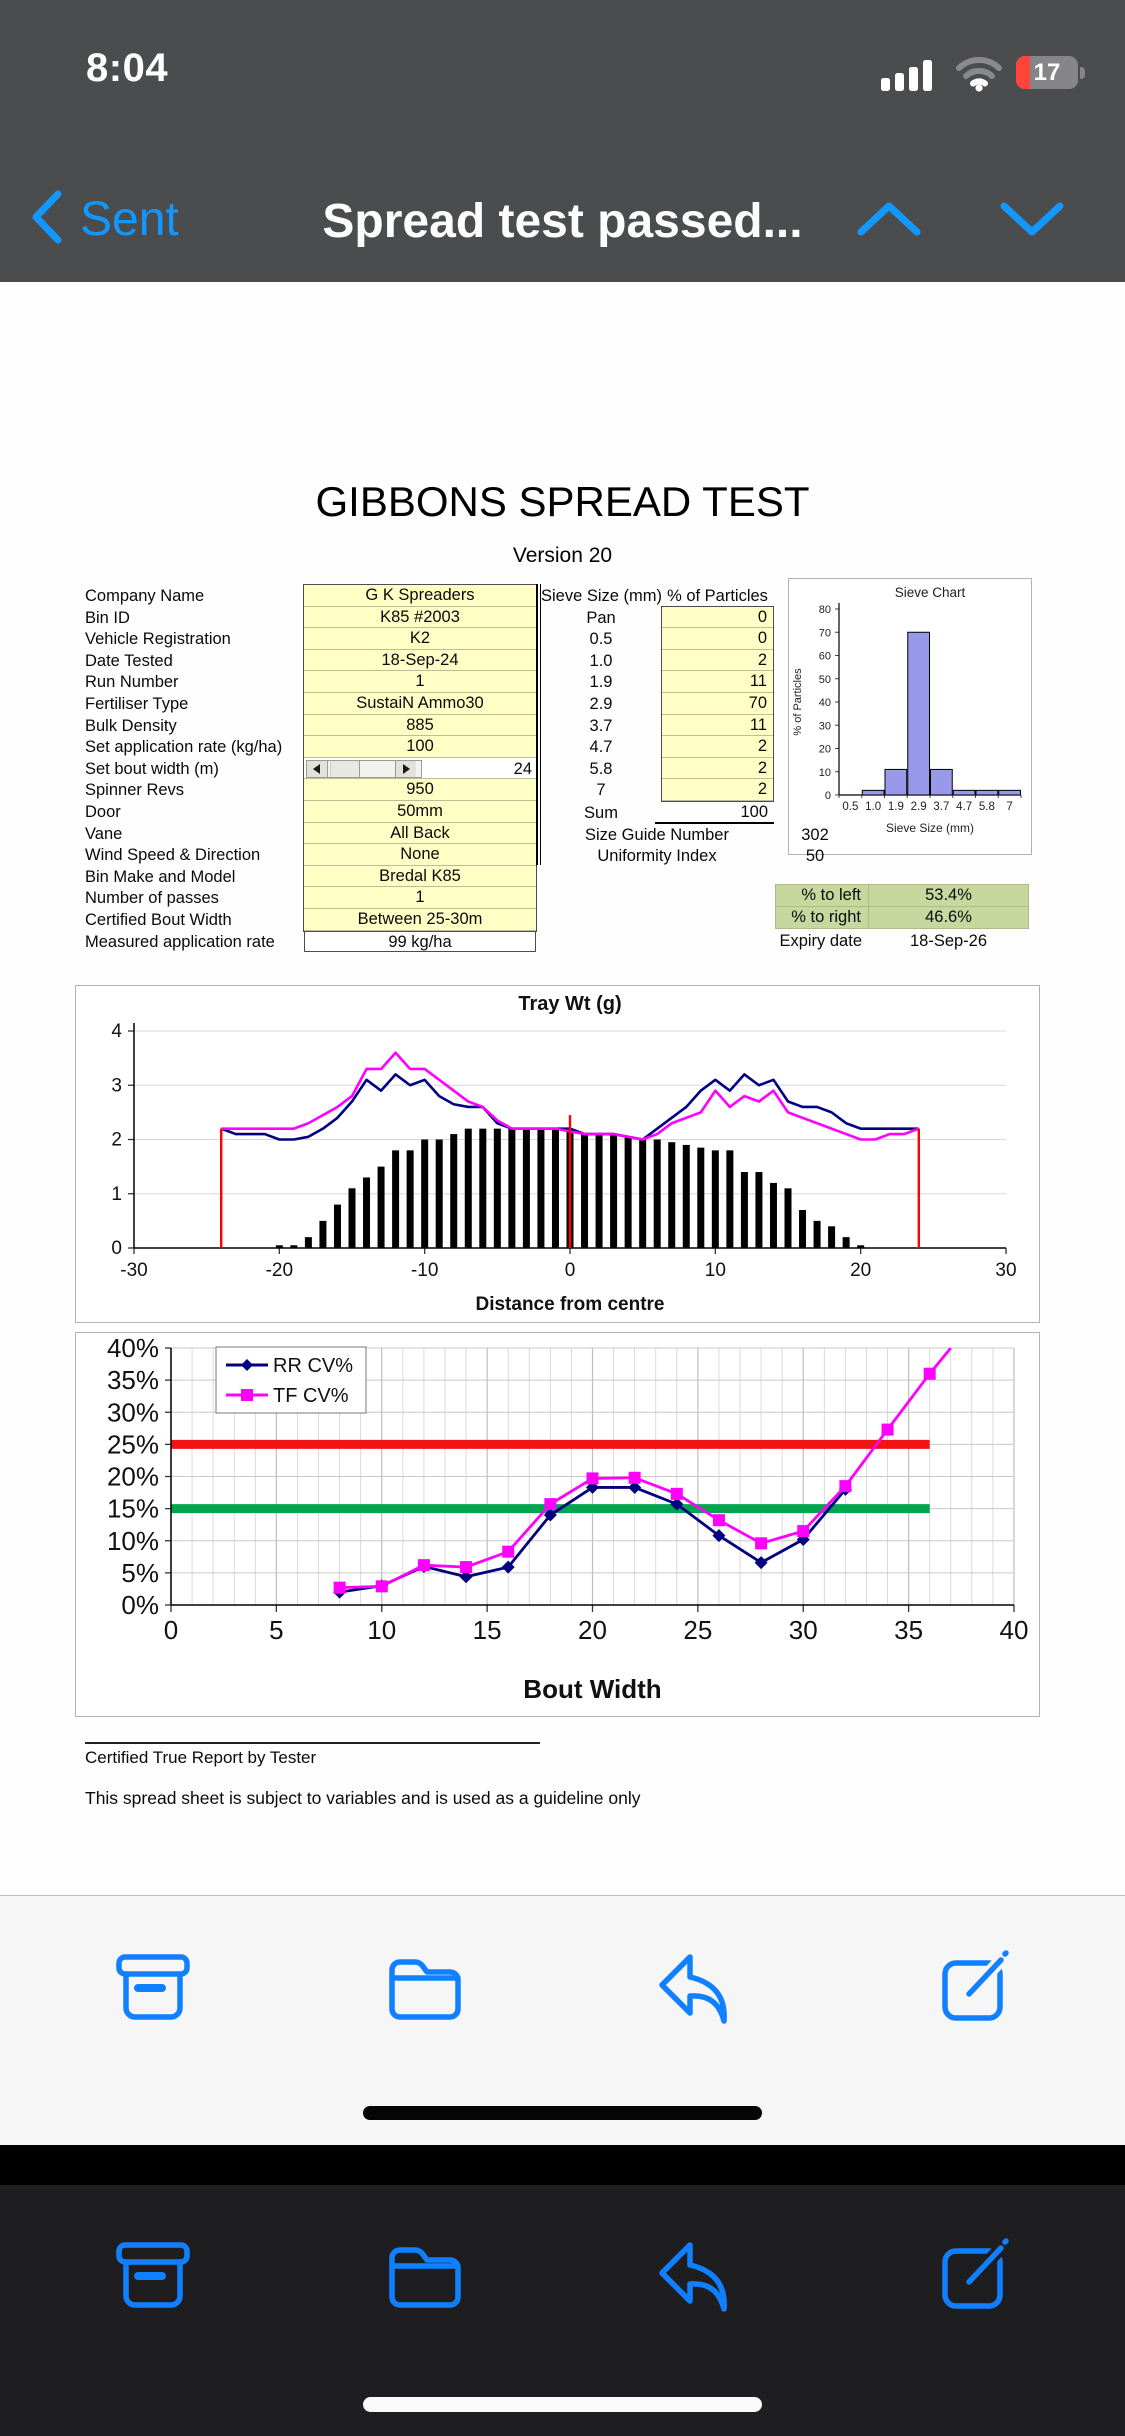  Describe the element at coordinates (717, 790) in the screenshot. I see `sieve-pct-value: 2` at that location.